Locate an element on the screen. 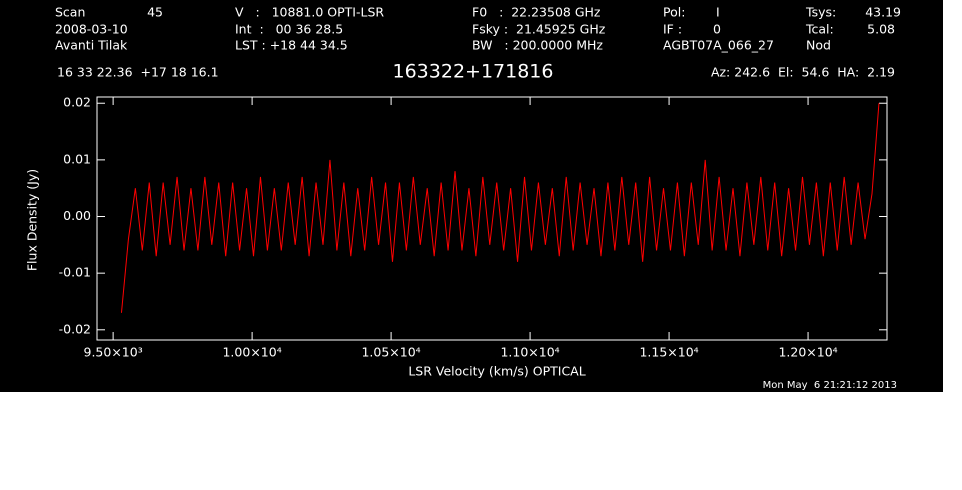 This screenshot has height=490, width=962. header-text: Int : 00 36 28.5 is located at coordinates (289, 29).